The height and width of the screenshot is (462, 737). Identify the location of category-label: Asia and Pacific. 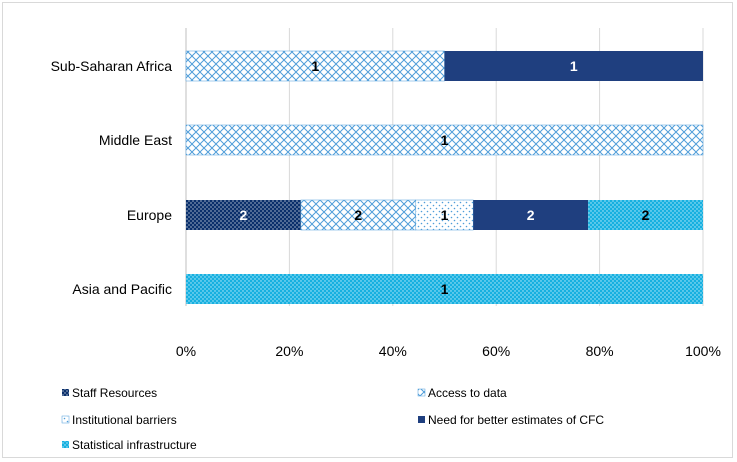
(122, 289).